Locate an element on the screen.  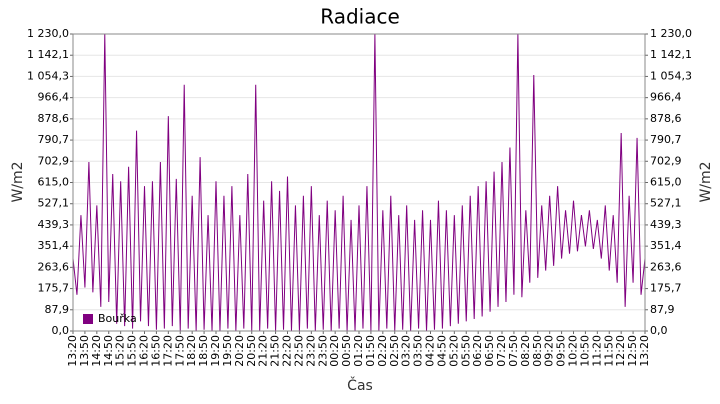
y2-tick-label: 790,7 is located at coordinates (666, 139).